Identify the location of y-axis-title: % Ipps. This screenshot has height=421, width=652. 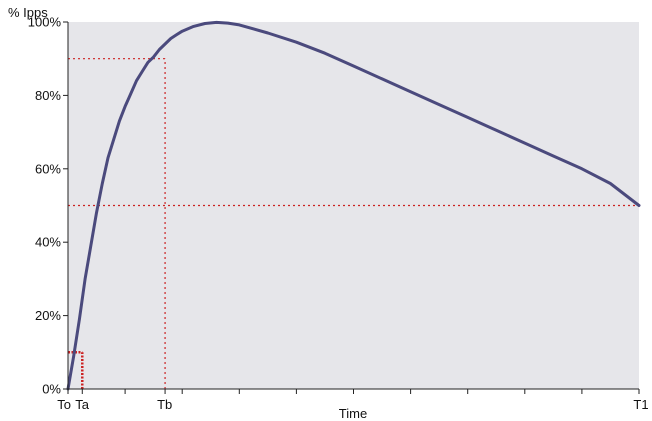
(28, 12).